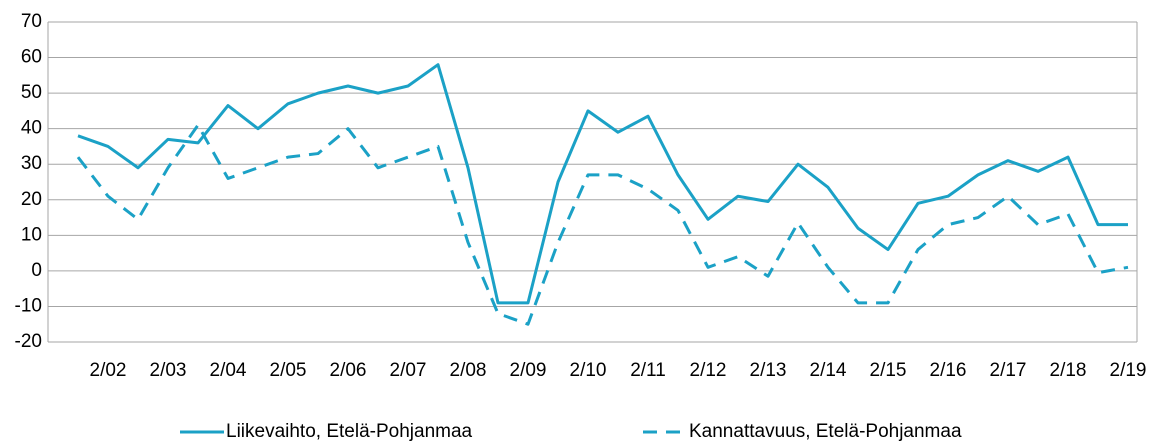  Describe the element at coordinates (36, 270) in the screenshot. I see `y-tick-label: 0` at that location.